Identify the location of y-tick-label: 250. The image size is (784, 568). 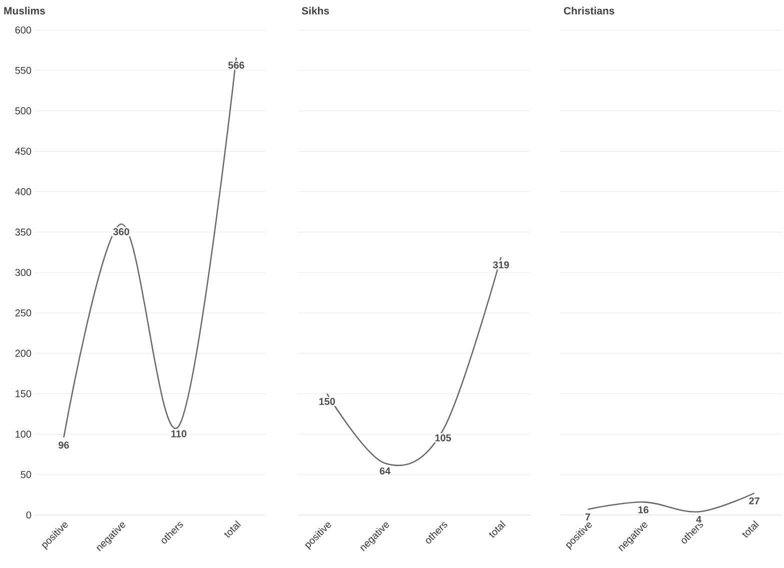
(23, 312).